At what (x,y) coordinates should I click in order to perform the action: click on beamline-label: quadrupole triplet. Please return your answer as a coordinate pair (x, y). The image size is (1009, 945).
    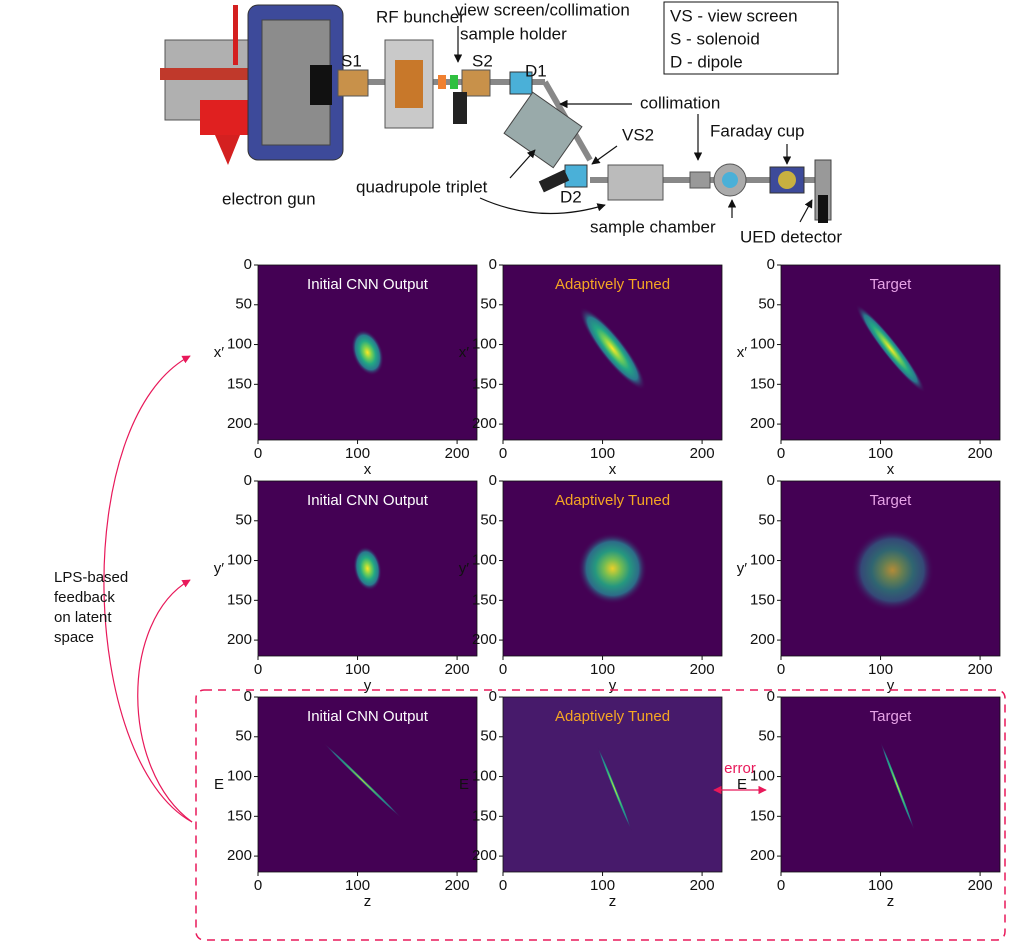
    Looking at the image, I should click on (422, 186).